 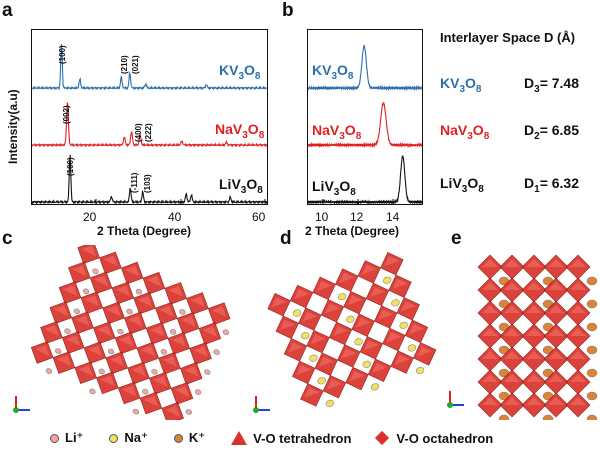 I want to click on crystal-structure-nav3o8, so click(x=345, y=332).